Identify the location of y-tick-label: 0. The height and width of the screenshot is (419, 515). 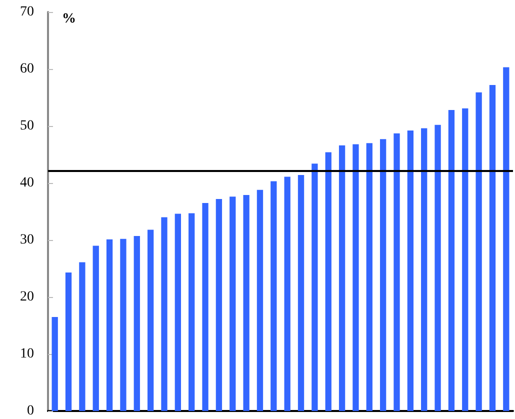
(30, 411).